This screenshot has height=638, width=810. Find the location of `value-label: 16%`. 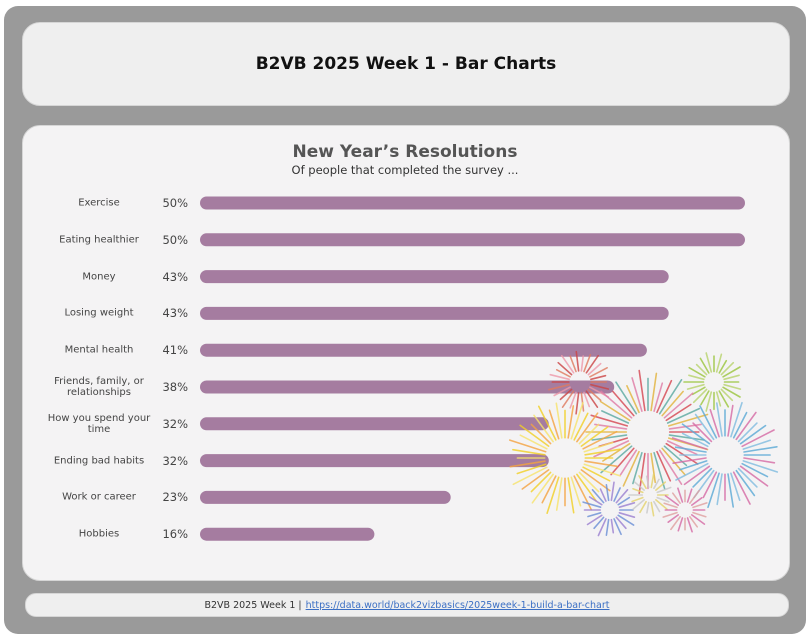

value-label: 16% is located at coordinates (175, 534).